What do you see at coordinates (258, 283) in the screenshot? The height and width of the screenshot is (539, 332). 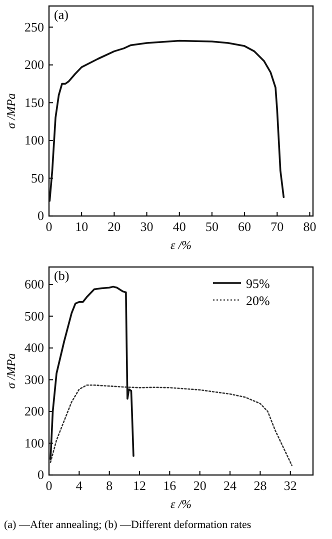 I see `legend-label: 95%` at bounding box center [258, 283].